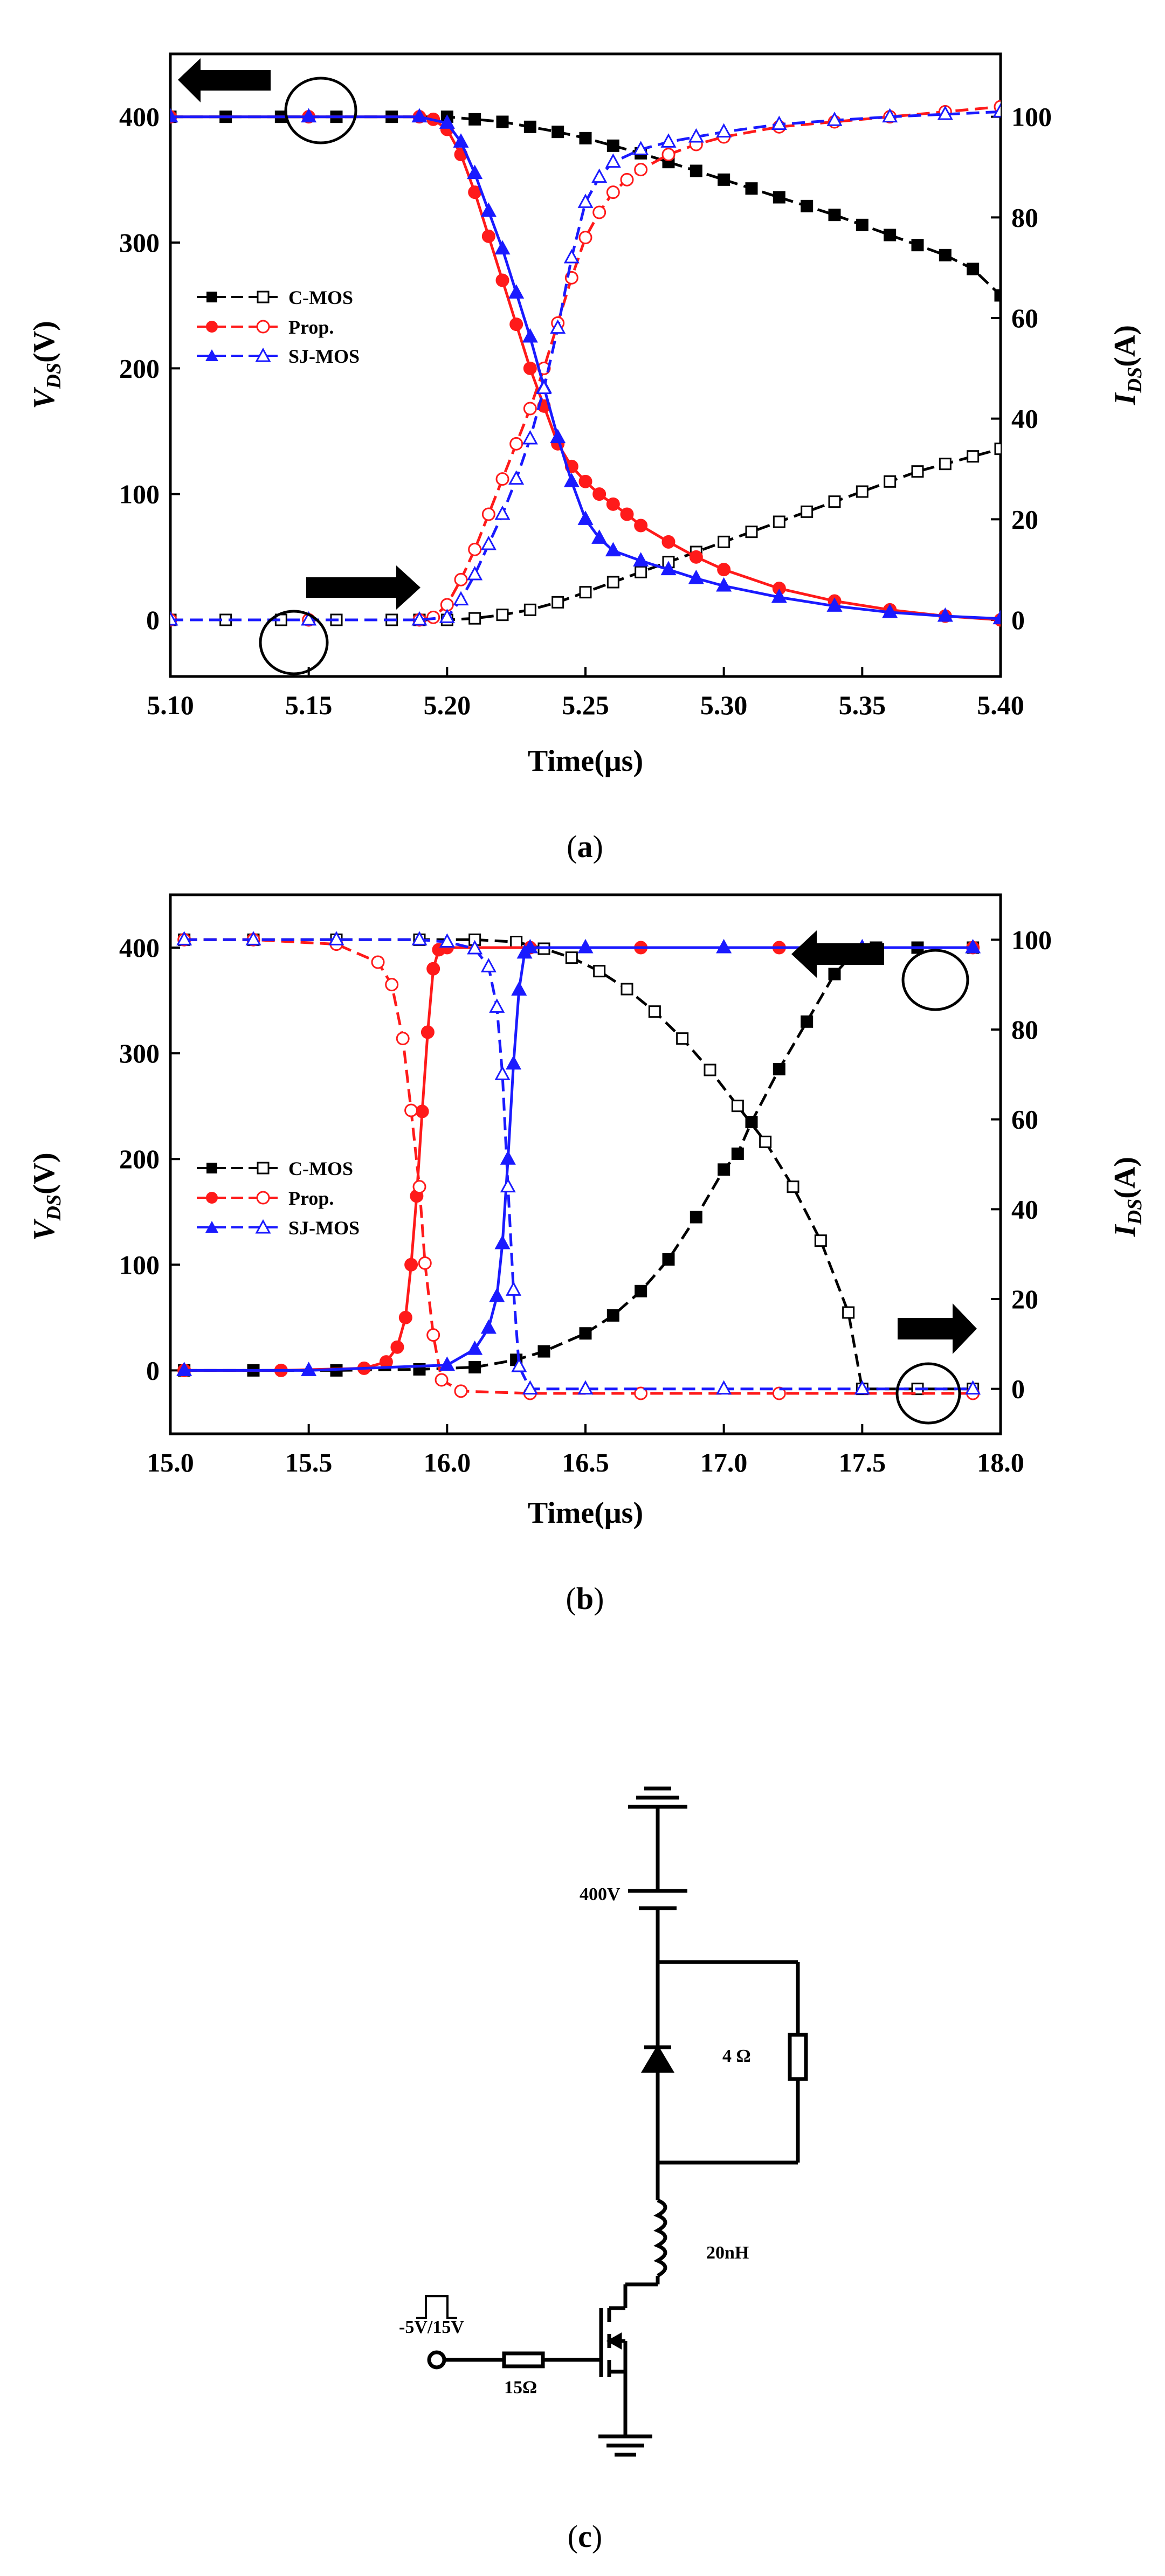 The width and height of the screenshot is (1165, 2576). What do you see at coordinates (139, 368) in the screenshot?
I see `y-left-tick-label: 200` at bounding box center [139, 368].